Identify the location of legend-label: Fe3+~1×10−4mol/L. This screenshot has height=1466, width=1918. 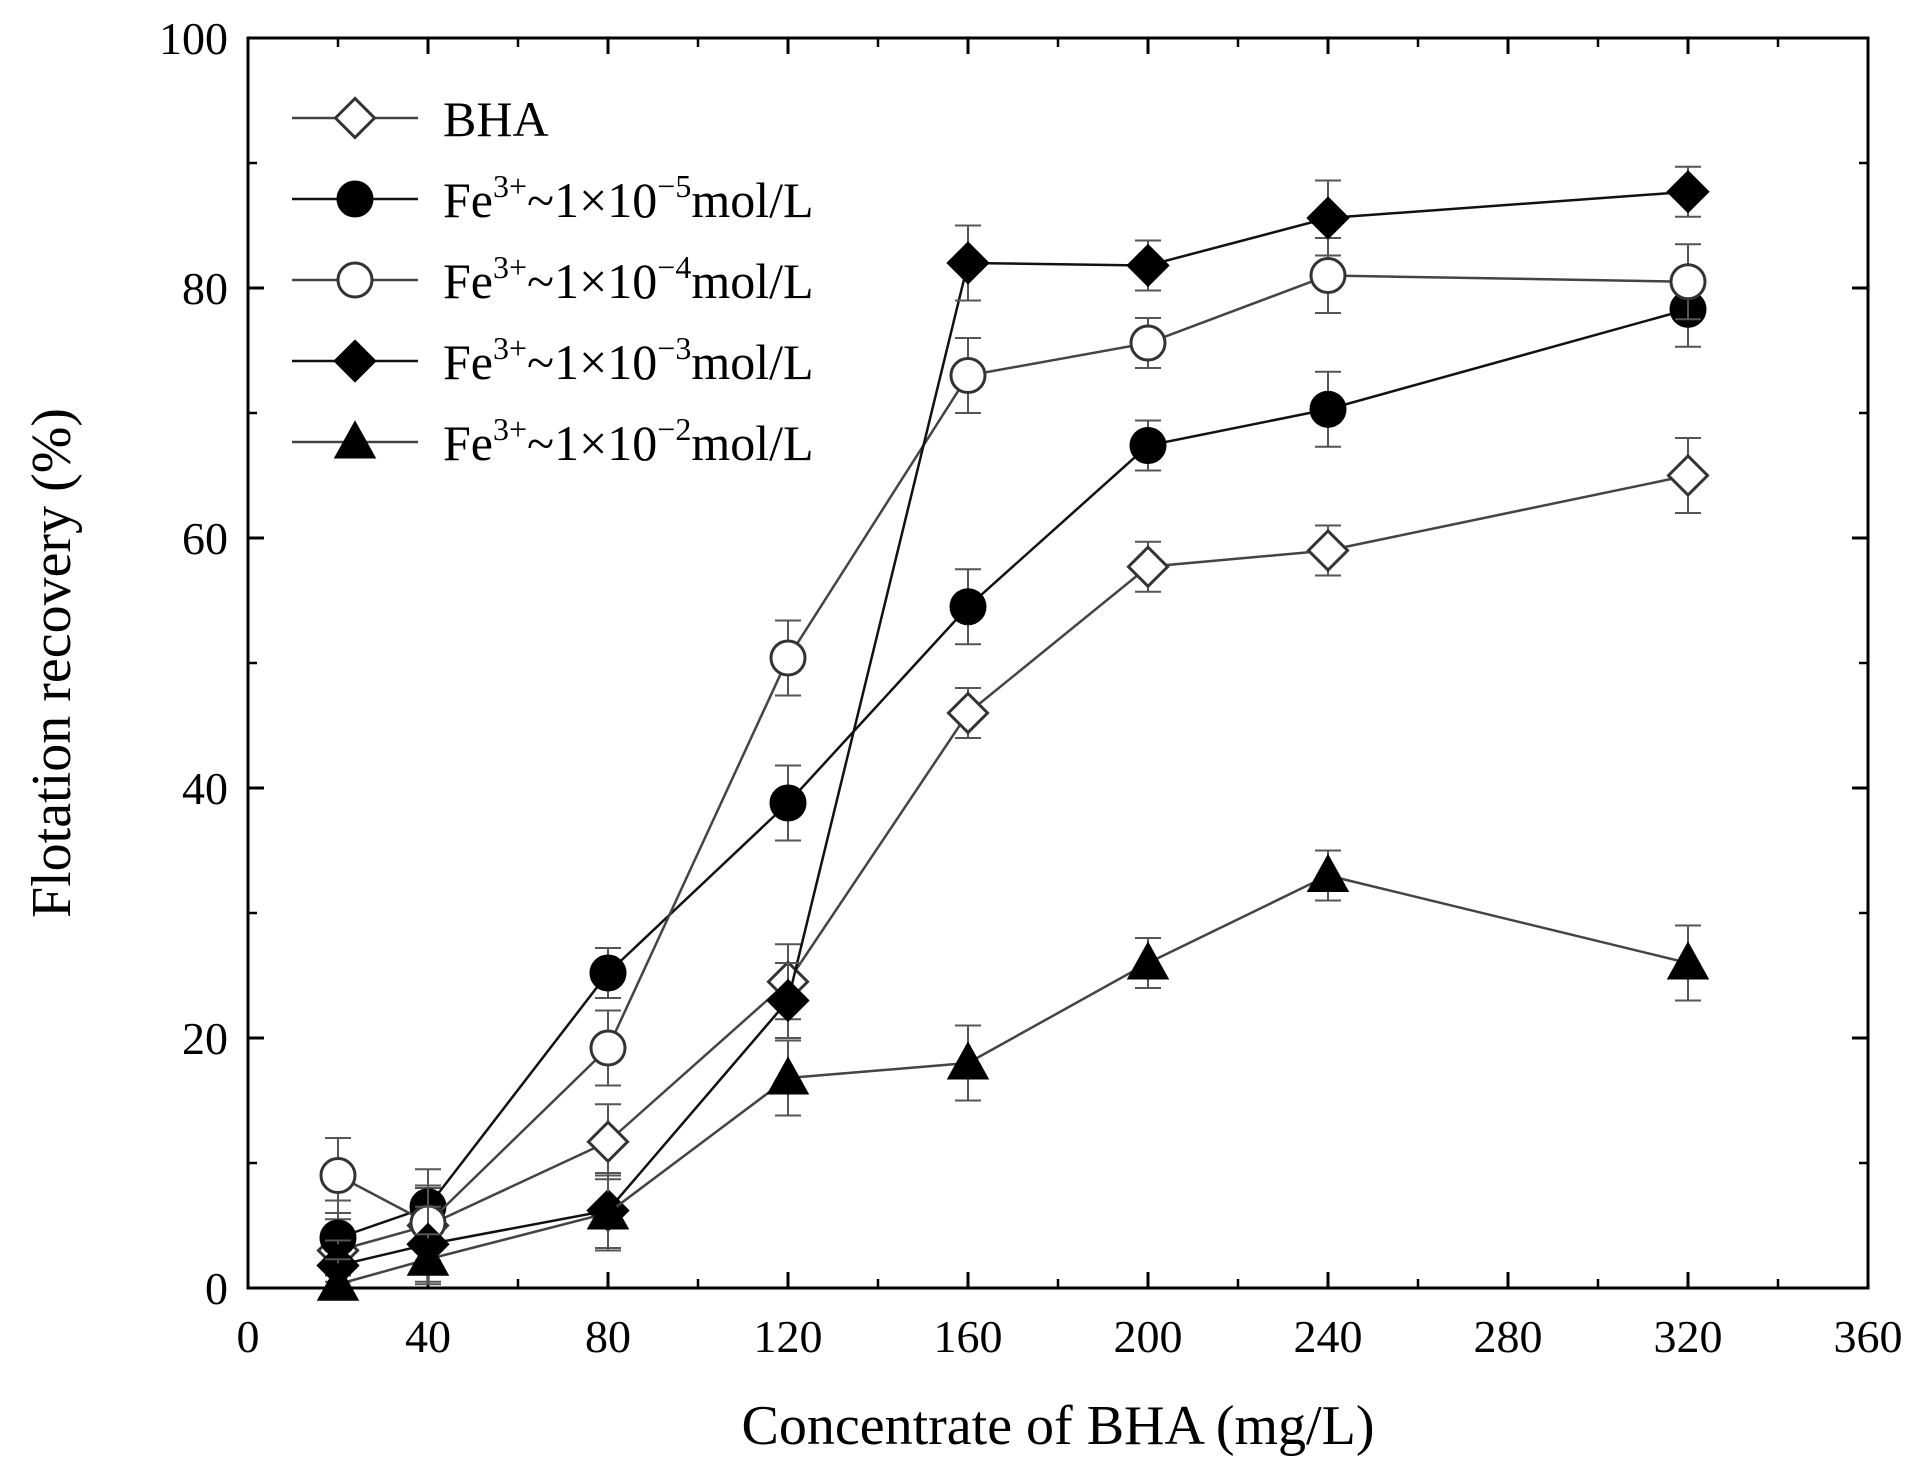
(628, 279).